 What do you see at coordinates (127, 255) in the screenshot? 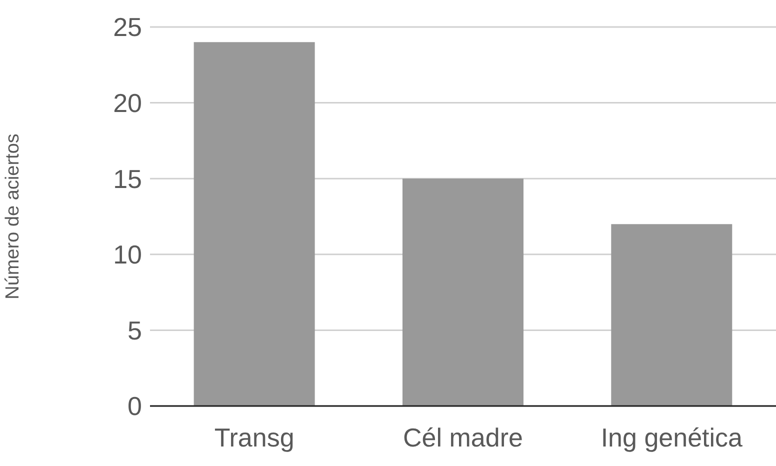
I see `y-tick-label: 10` at bounding box center [127, 255].